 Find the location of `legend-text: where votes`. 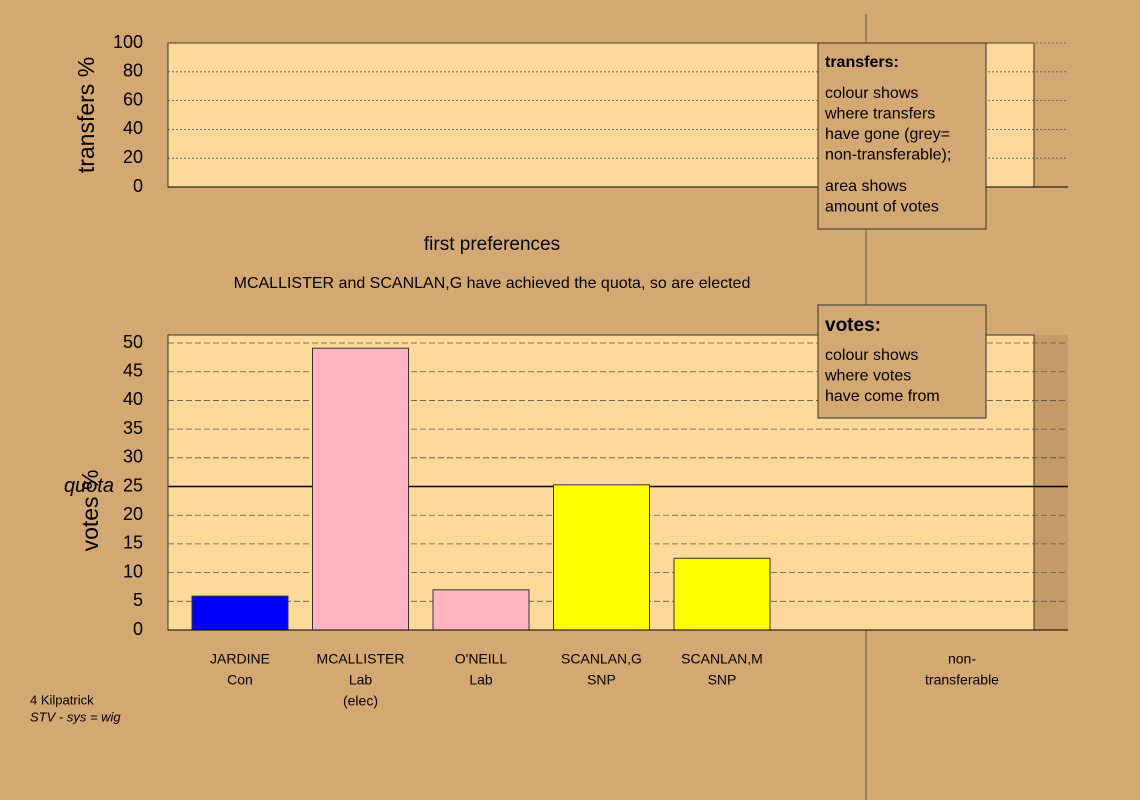

legend-text: where votes is located at coordinates (867, 376).